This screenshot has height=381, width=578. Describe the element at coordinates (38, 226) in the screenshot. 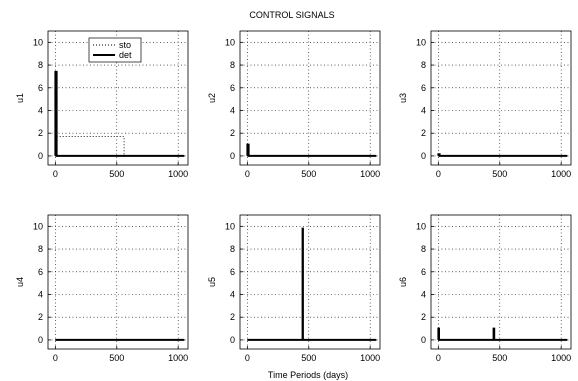

I see `y-tick-label-u4-5: 10` at that location.